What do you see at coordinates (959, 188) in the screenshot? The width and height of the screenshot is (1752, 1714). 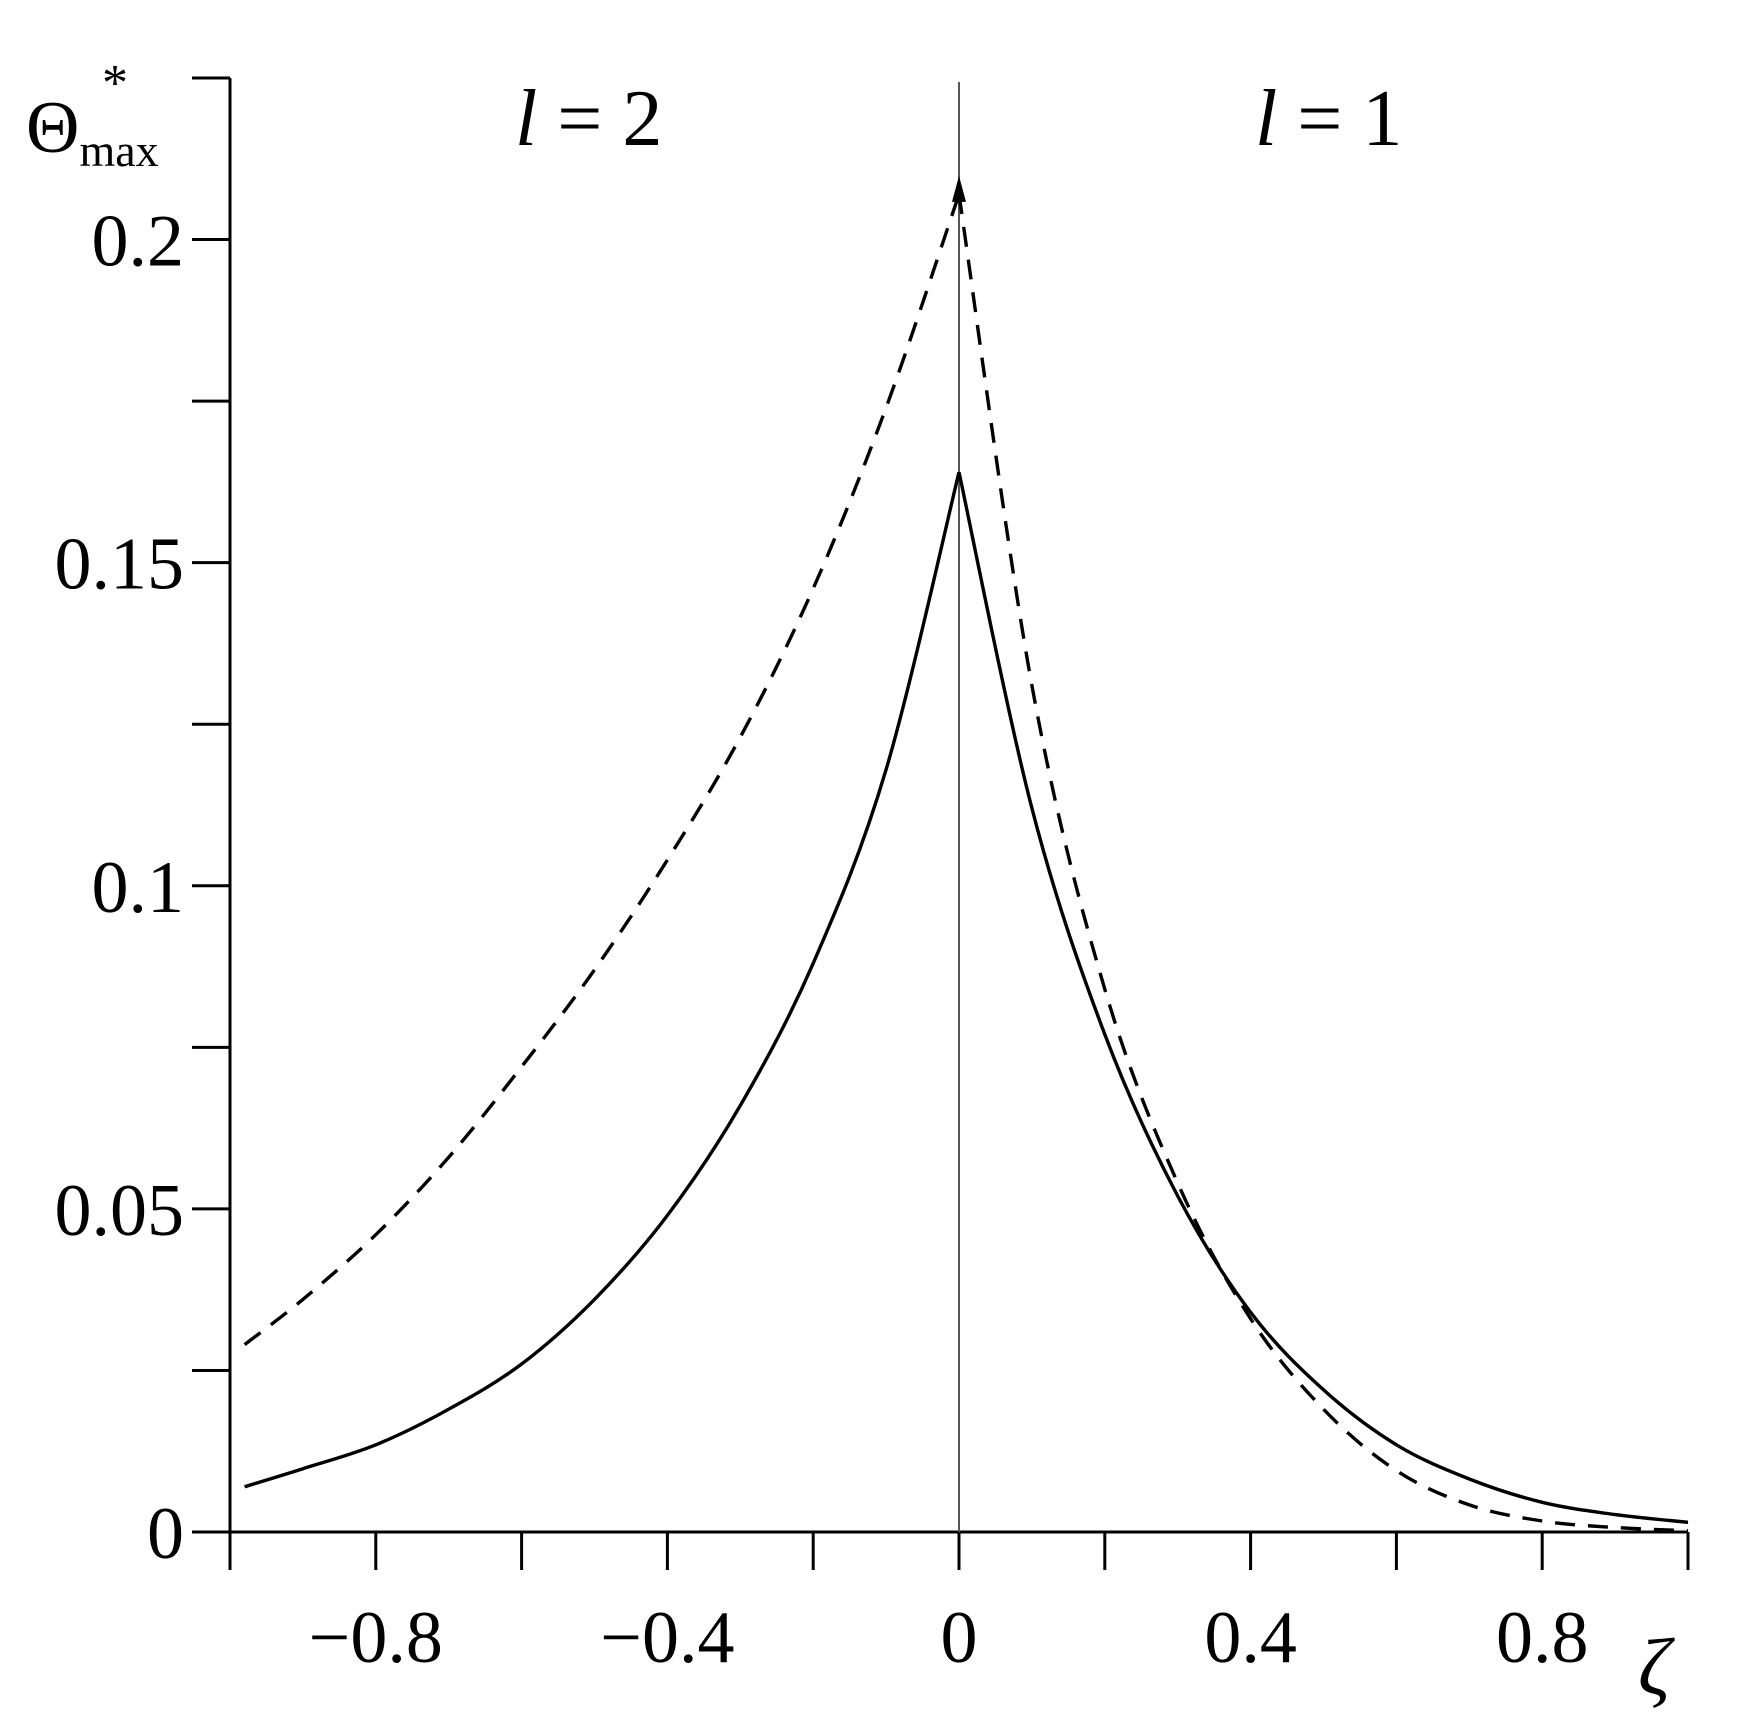 I see `vertical-line-arrowhead` at bounding box center [959, 188].